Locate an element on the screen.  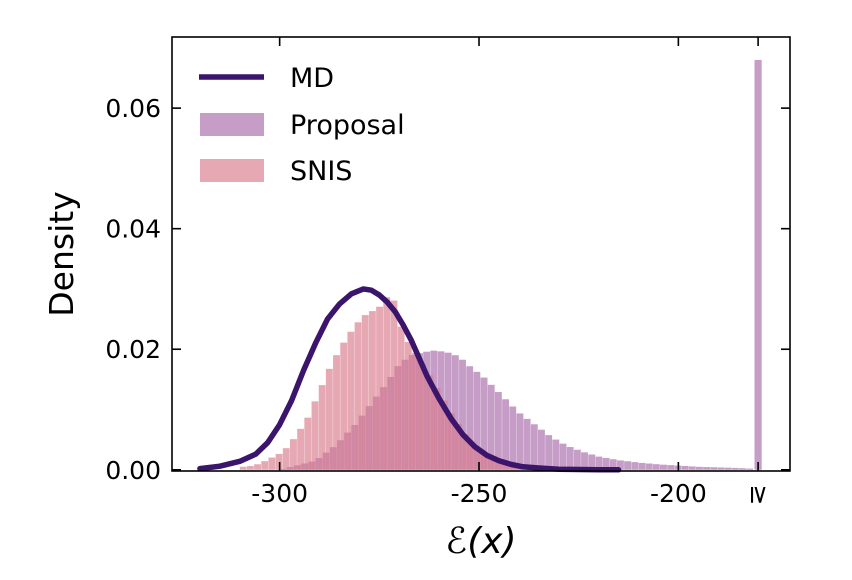
y-tick-label: 0.02 is located at coordinates (133, 349).